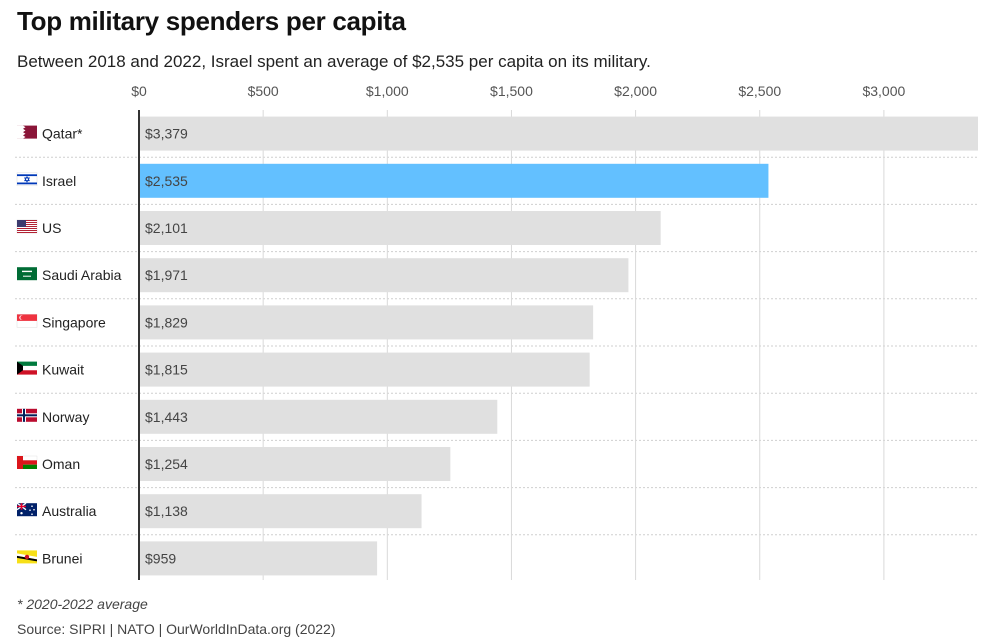  What do you see at coordinates (263, 91) in the screenshot?
I see `x-tick-label: $500` at bounding box center [263, 91].